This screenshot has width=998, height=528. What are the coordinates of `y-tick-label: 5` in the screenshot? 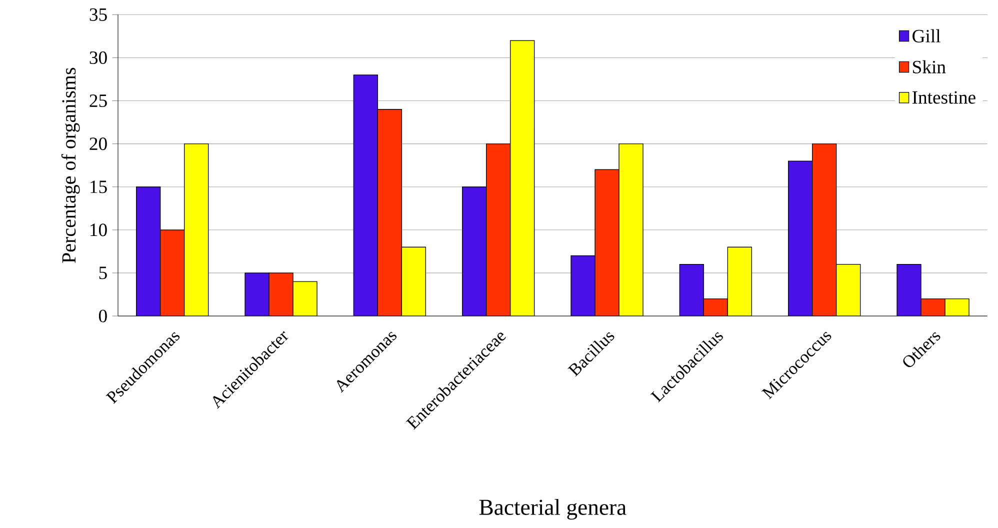 It's located at (103, 273).